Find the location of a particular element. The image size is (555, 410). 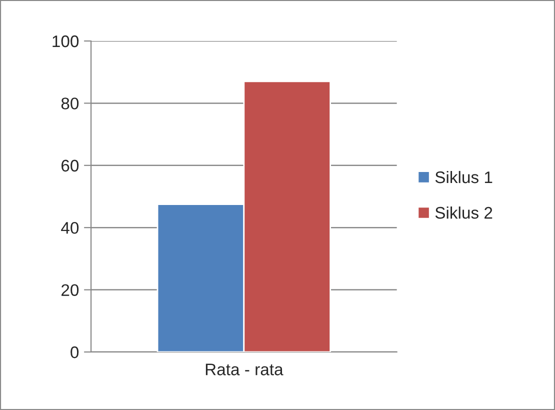

y-tick-label: 20 is located at coordinates (70, 290).